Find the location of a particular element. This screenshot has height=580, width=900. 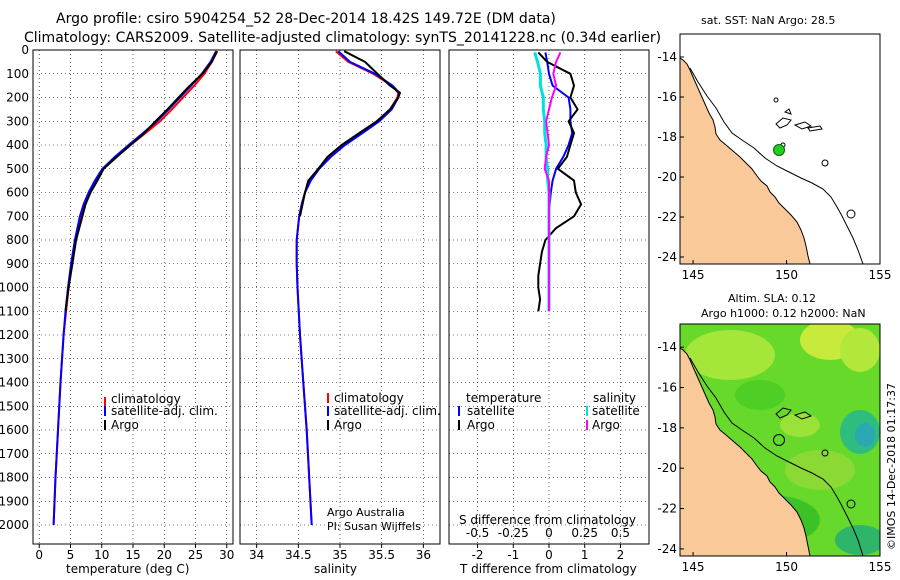

x-tick-label: 2 is located at coordinates (621, 555).